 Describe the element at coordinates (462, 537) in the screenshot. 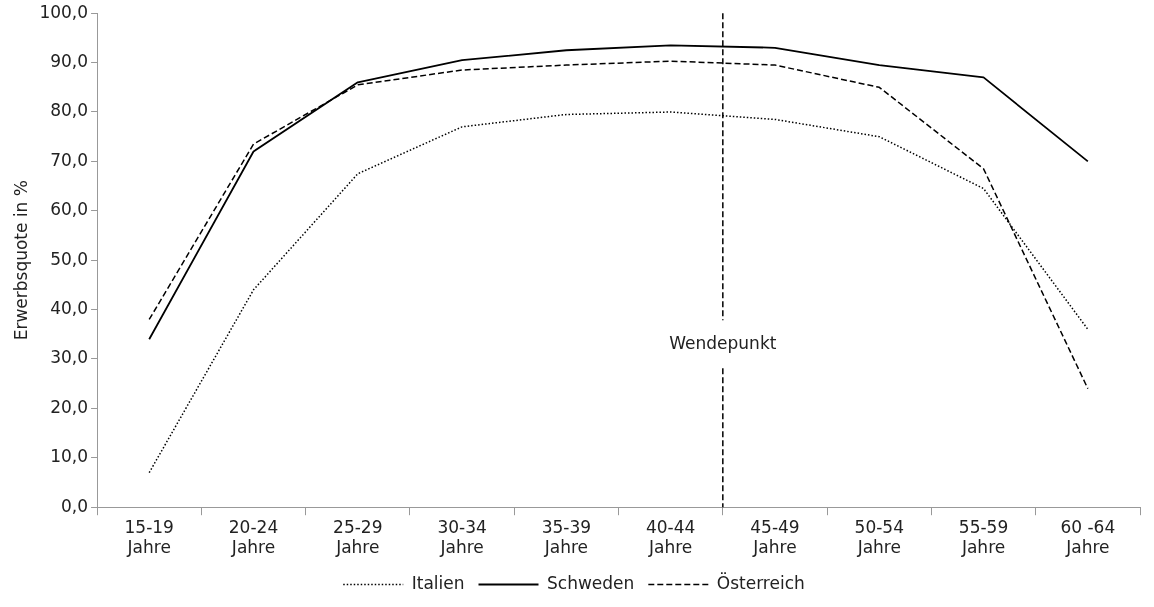

I see `x-tick-label: 30-34 Jahre` at that location.